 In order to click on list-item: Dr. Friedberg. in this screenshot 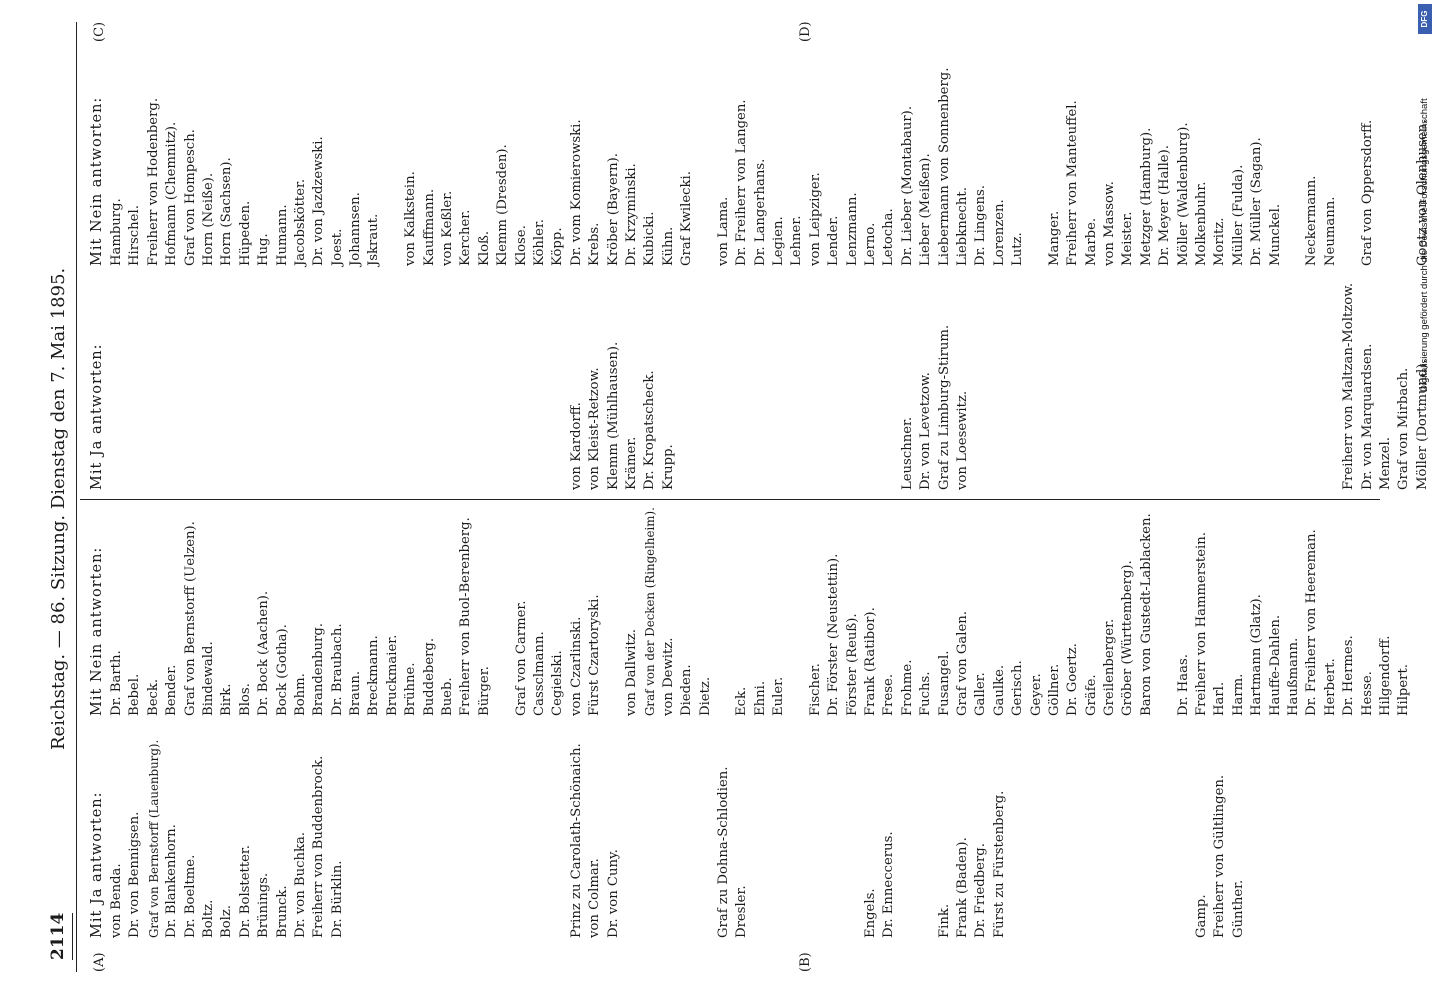, I will do `click(981, 890)`.